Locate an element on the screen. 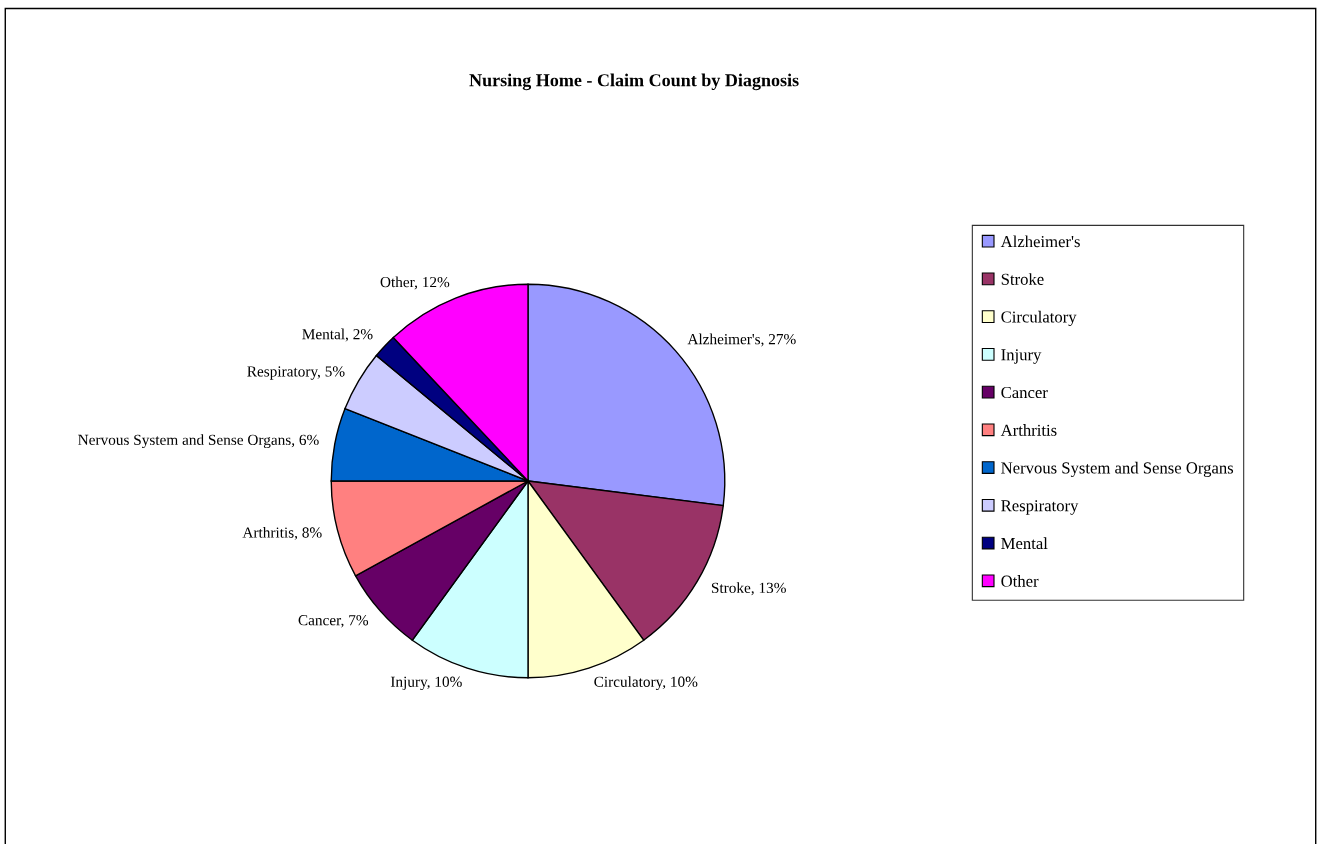 This screenshot has width=1321, height=844. data-label: Nervous System and Sense Organs, 6% is located at coordinates (198, 441).